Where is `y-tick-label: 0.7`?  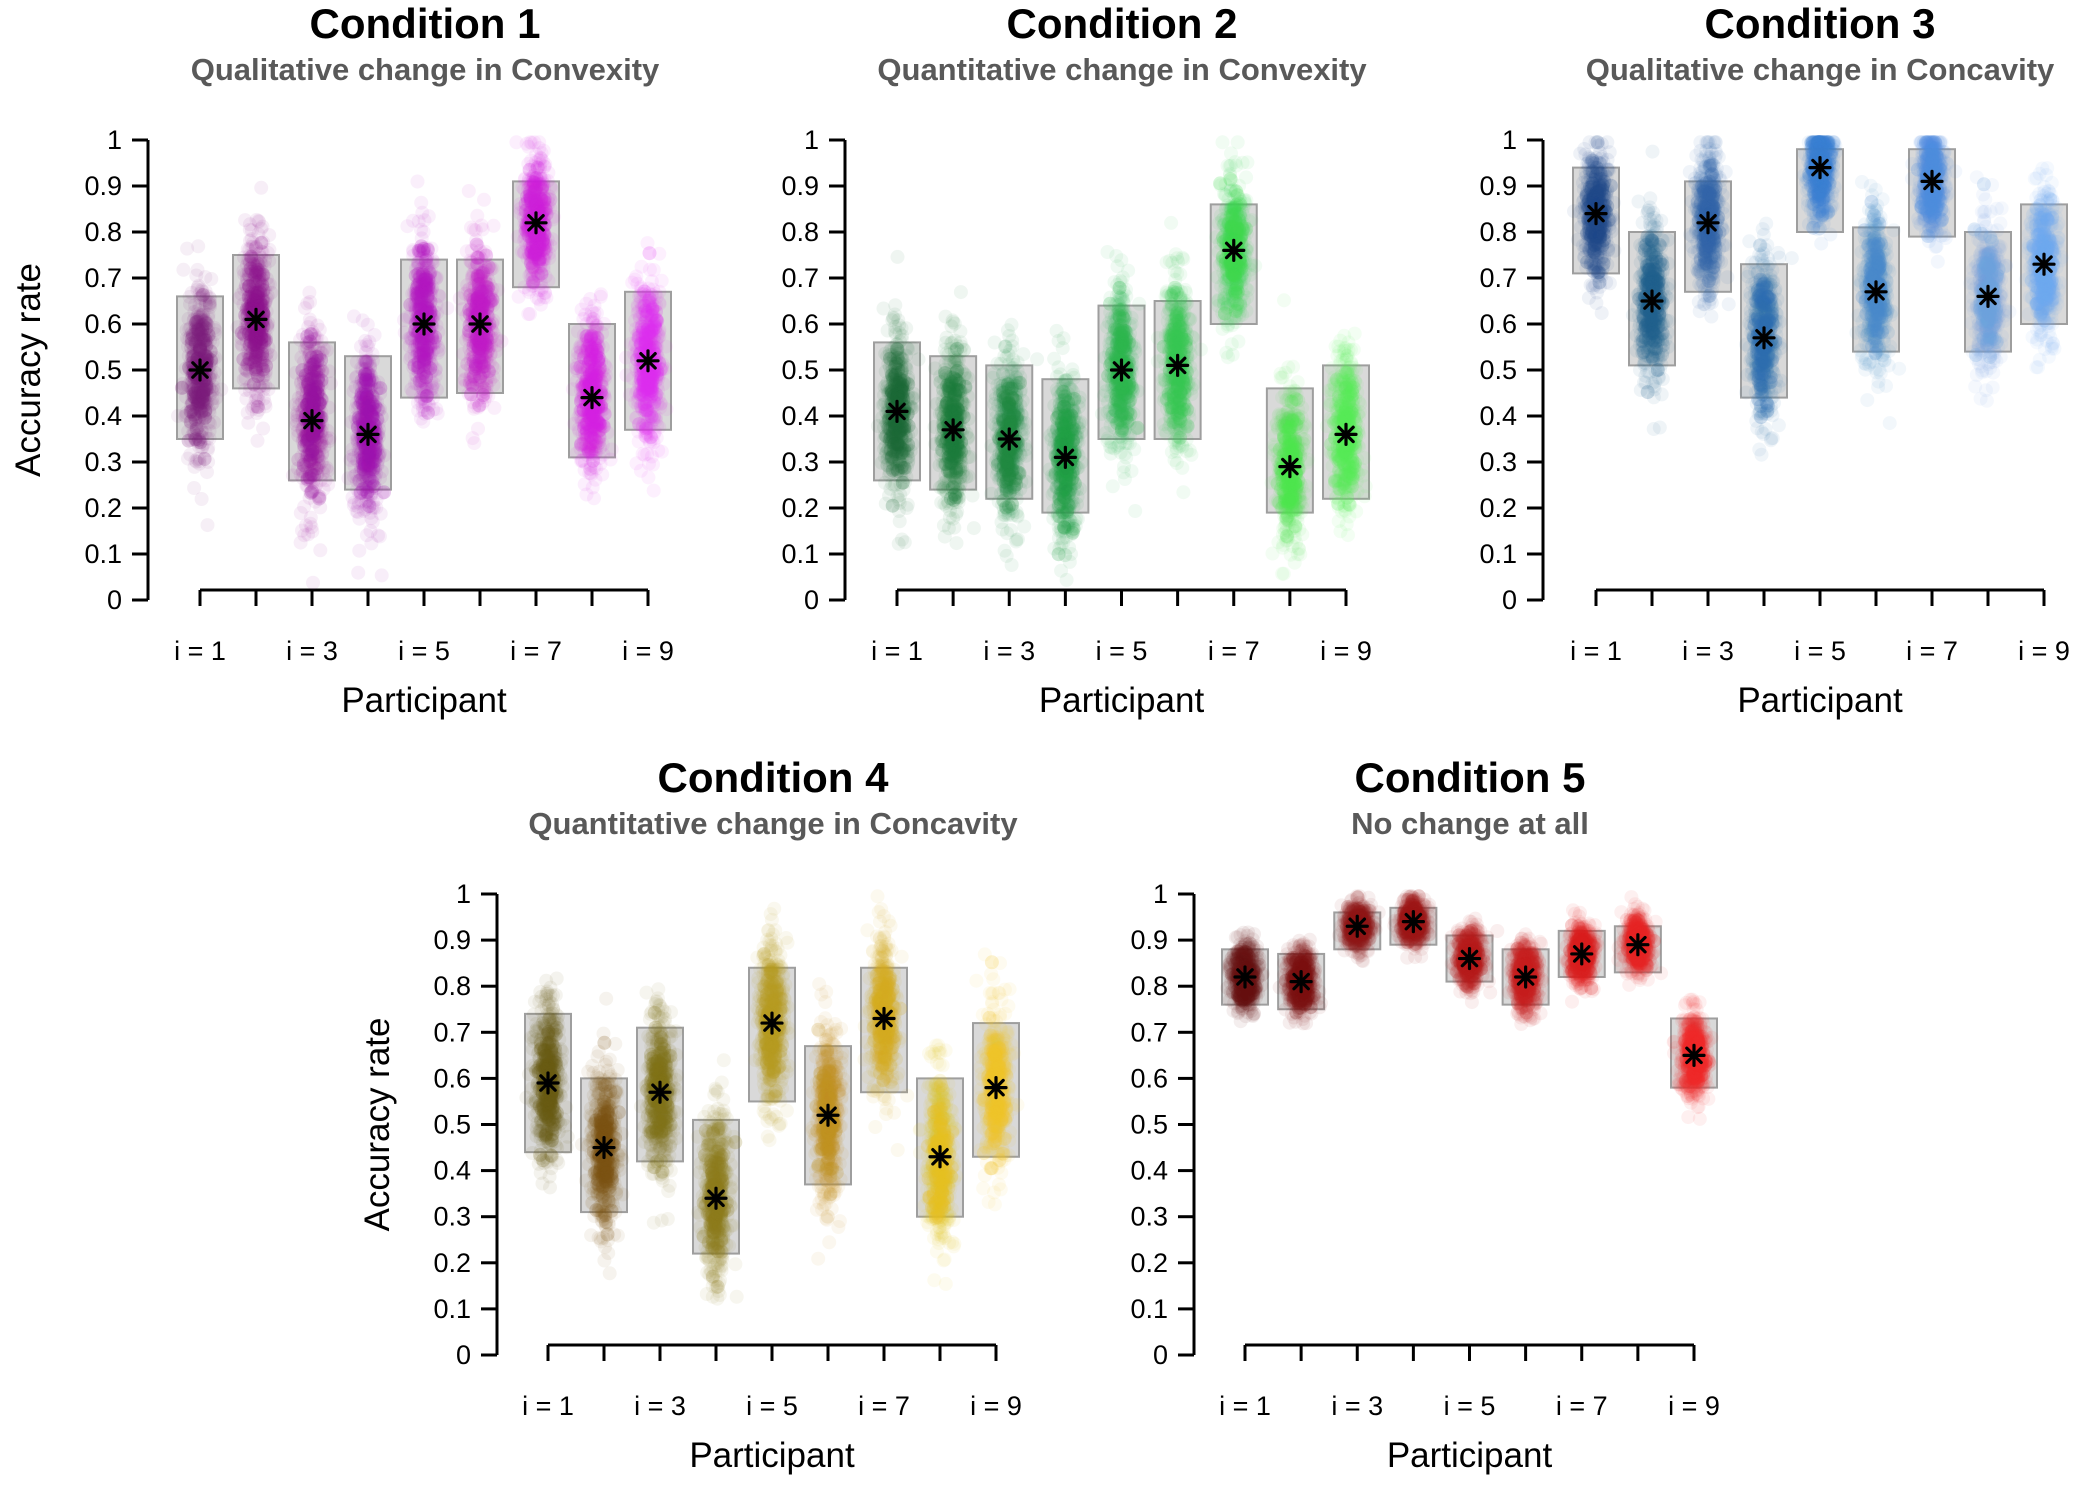 y-tick-label: 0.7 is located at coordinates (103, 278).